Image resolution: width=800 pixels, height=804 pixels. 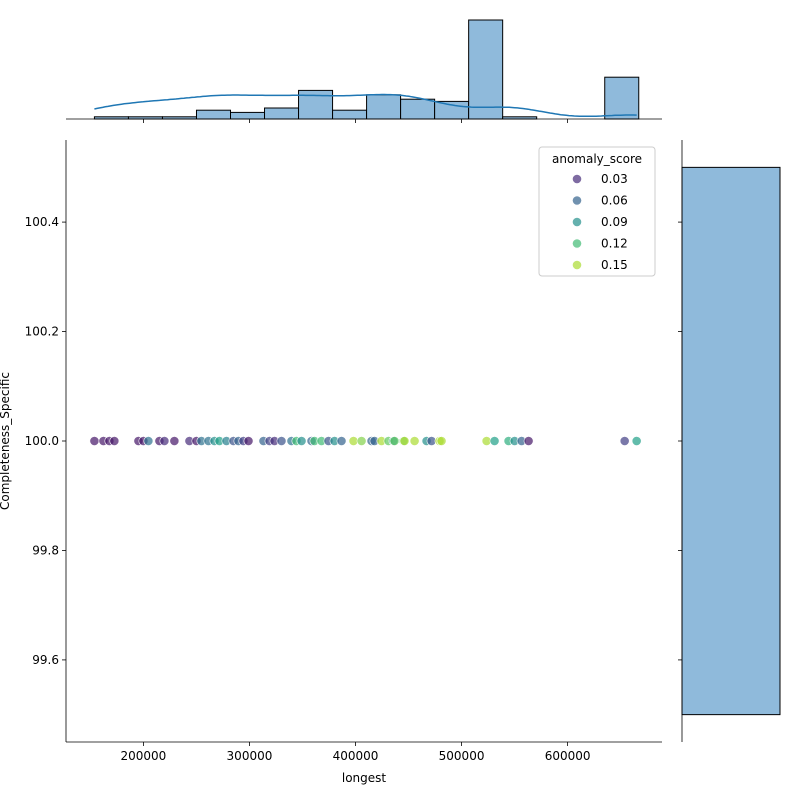 What do you see at coordinates (45, 660) in the screenshot?
I see `y-tick-label: 99.6` at bounding box center [45, 660].